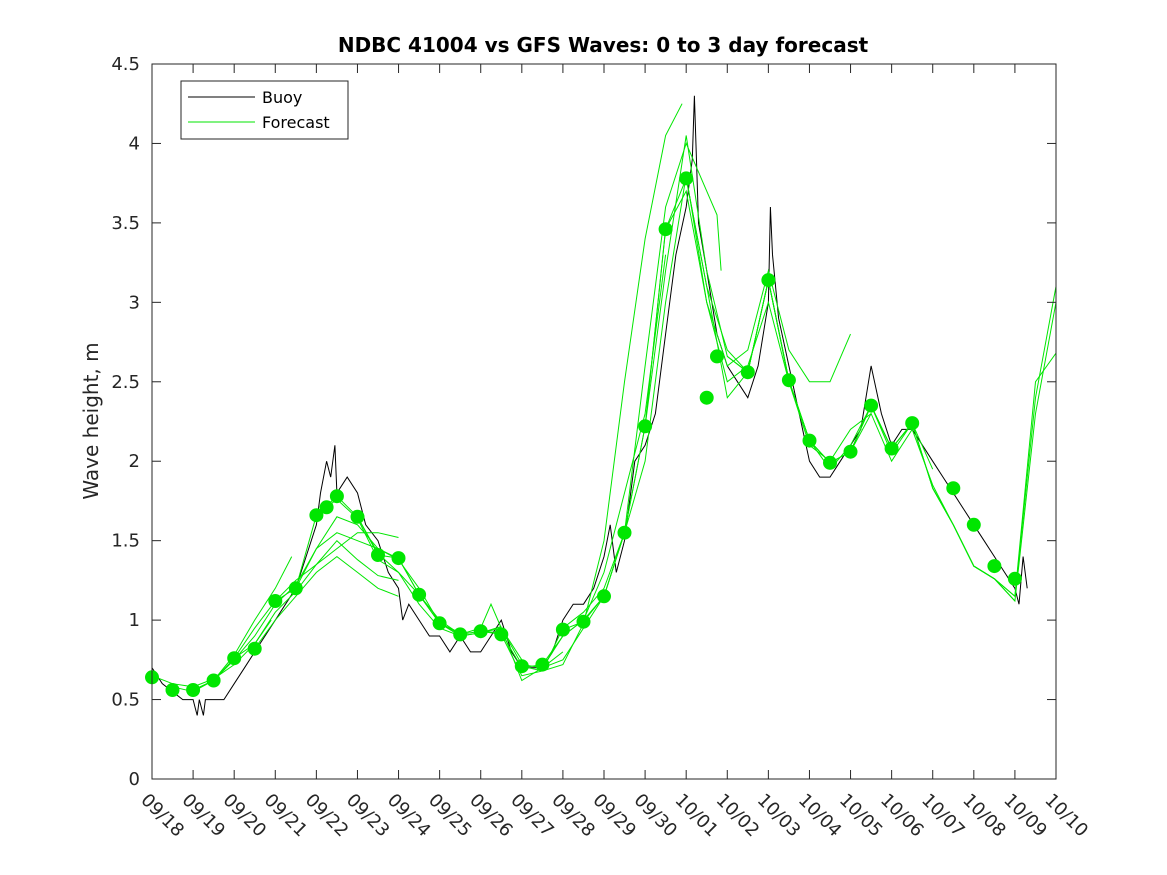 The height and width of the screenshot is (875, 1167). Describe the element at coordinates (125, 64) in the screenshot. I see `y-tick-label: 4.5` at that location.